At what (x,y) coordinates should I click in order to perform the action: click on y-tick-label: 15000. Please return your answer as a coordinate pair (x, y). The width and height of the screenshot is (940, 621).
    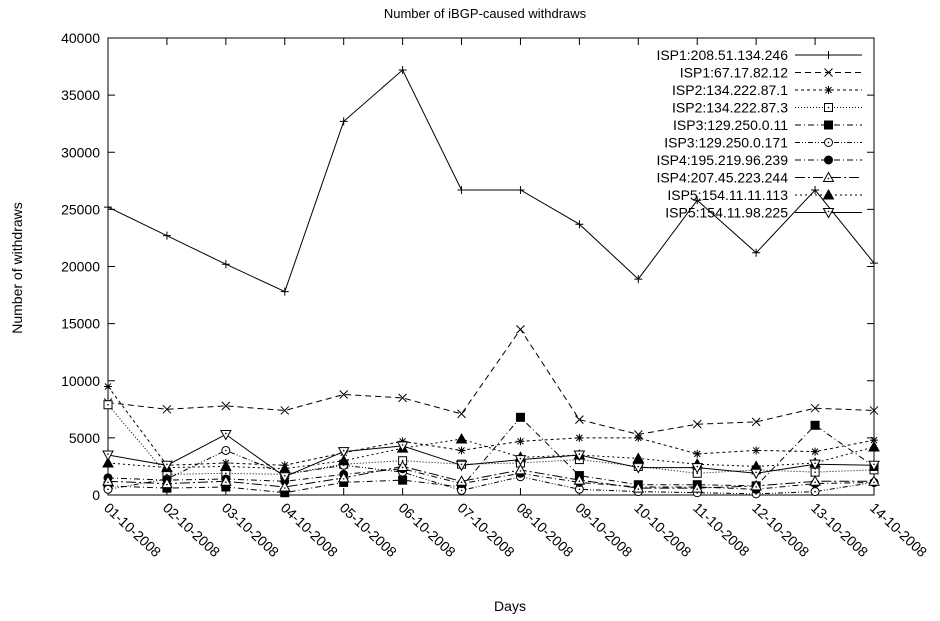
    Looking at the image, I should click on (80, 324).